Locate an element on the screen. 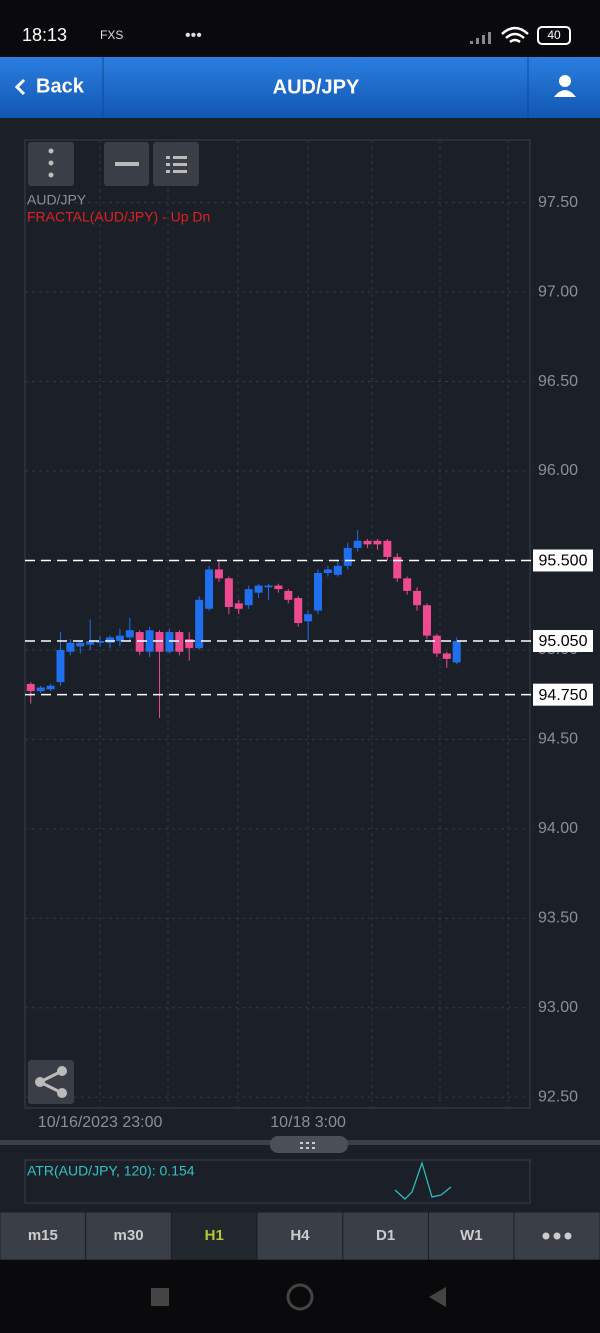  recents-button is located at coordinates (160, 1297).